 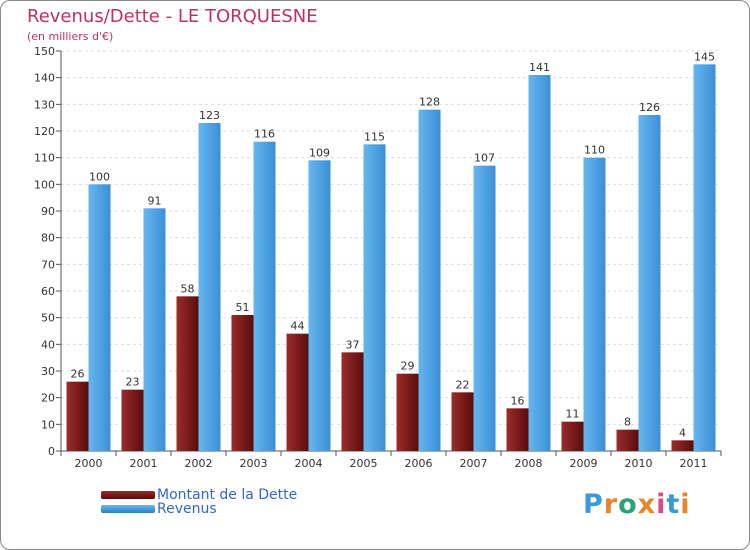 I want to click on data-label-debt: 4, so click(x=682, y=432).